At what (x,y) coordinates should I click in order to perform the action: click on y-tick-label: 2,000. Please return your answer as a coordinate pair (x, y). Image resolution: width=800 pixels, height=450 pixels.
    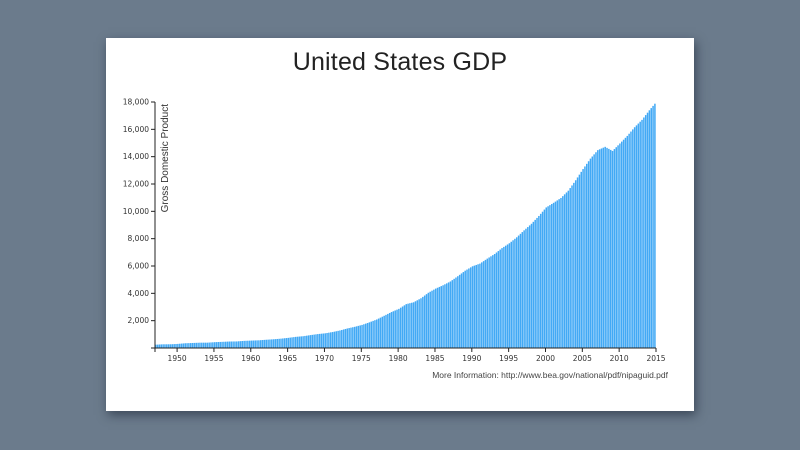
    Looking at the image, I should click on (139, 320).